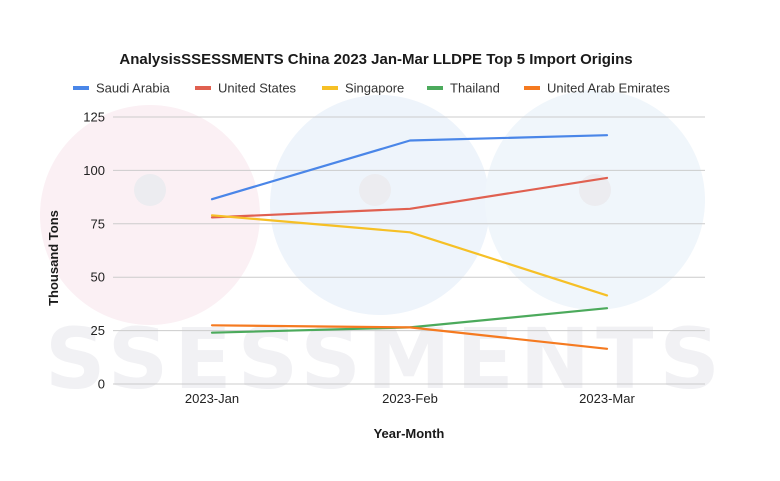 Image resolution: width=780 pixels, height=481 pixels. Describe the element at coordinates (101, 384) in the screenshot. I see `y-tick-label: 0` at that location.